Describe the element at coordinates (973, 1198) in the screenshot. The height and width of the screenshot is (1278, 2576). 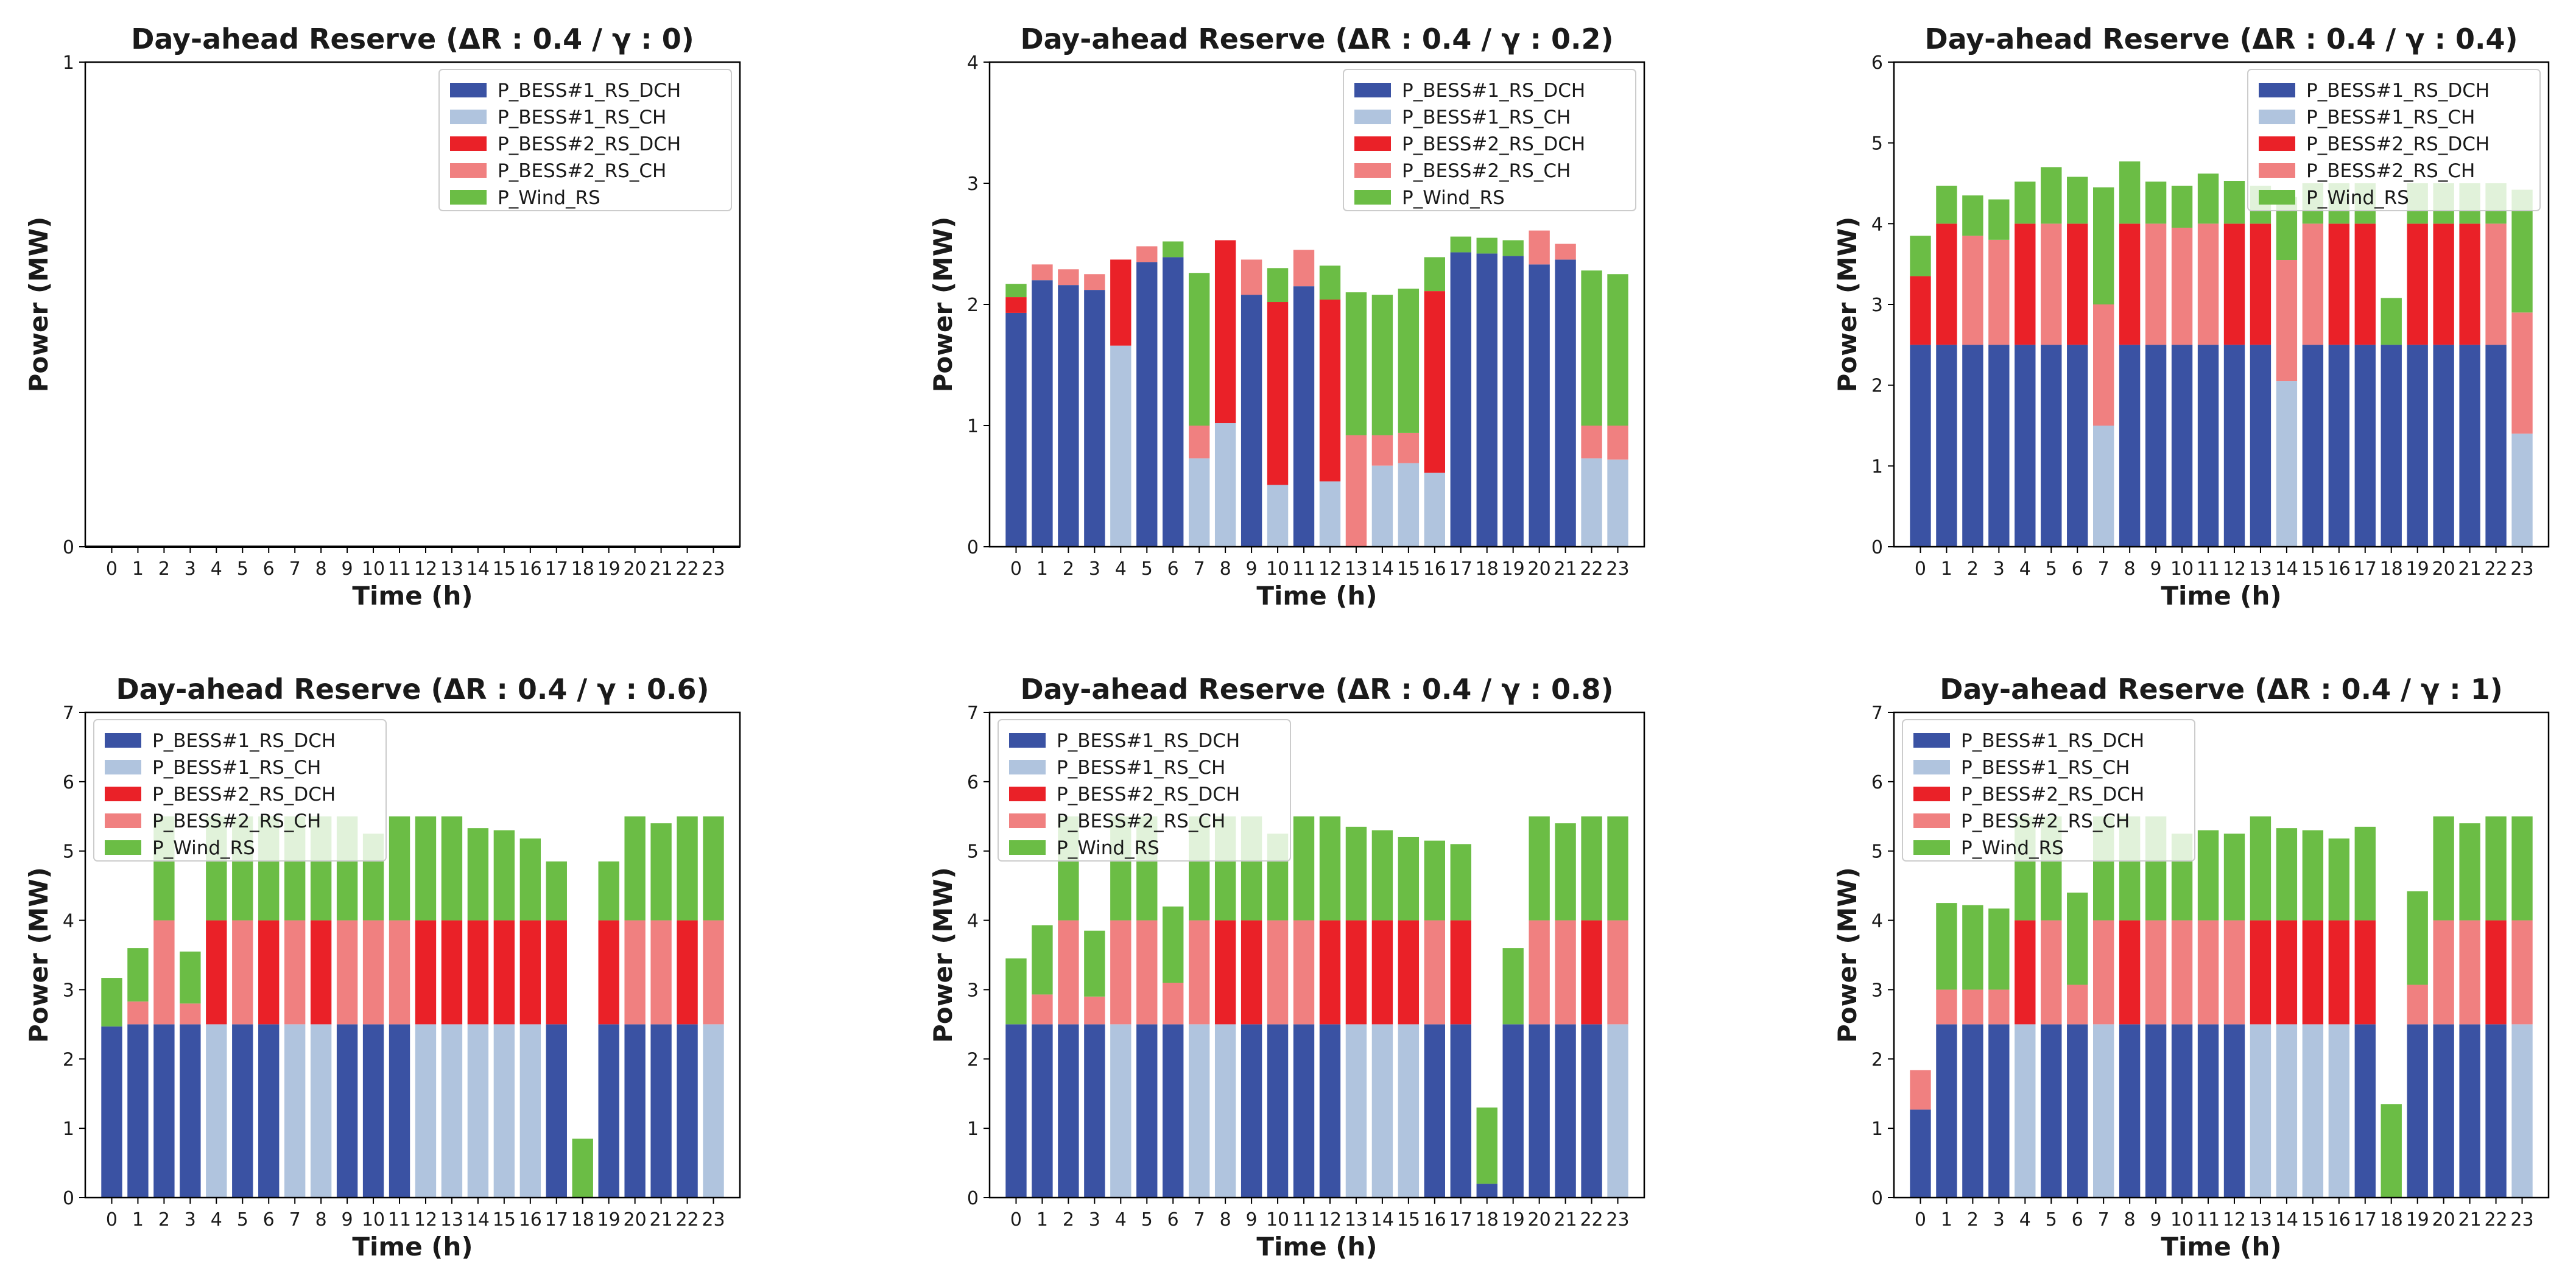
I see `y-tick-label: 0` at that location.